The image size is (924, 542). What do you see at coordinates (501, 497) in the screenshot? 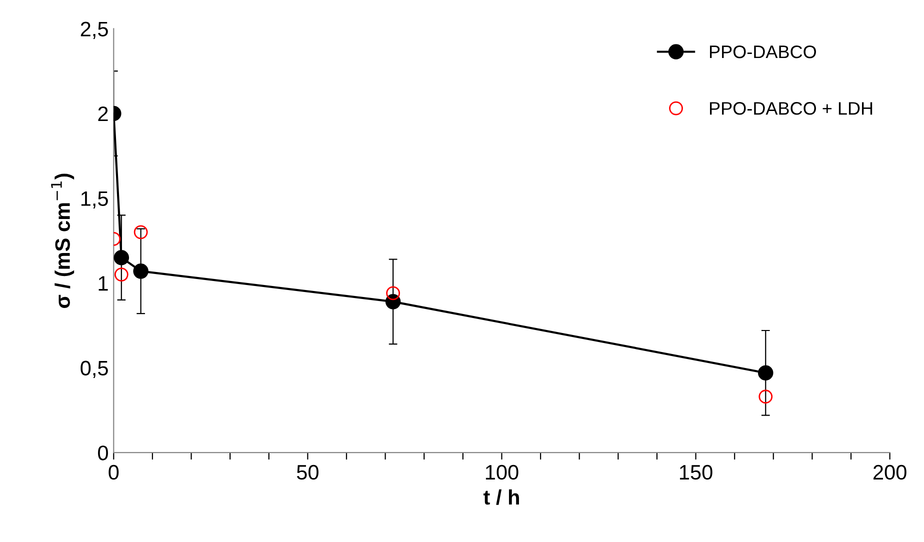
I see `x-axis-title: t / h` at bounding box center [501, 497].